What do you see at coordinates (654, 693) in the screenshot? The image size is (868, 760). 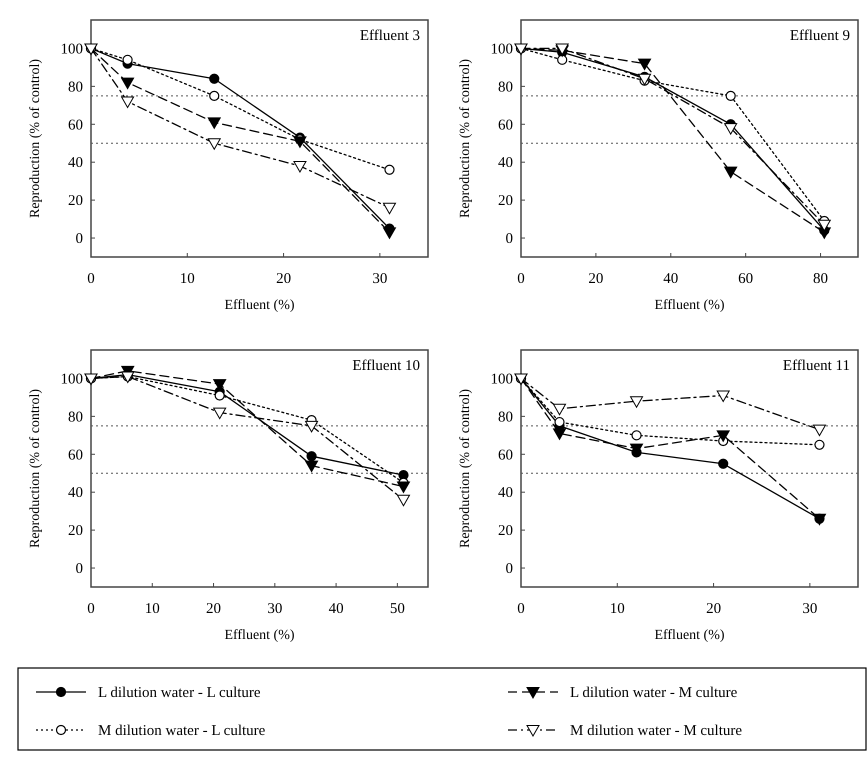 I see `legend-label: L dilution water - M culture` at bounding box center [654, 693].